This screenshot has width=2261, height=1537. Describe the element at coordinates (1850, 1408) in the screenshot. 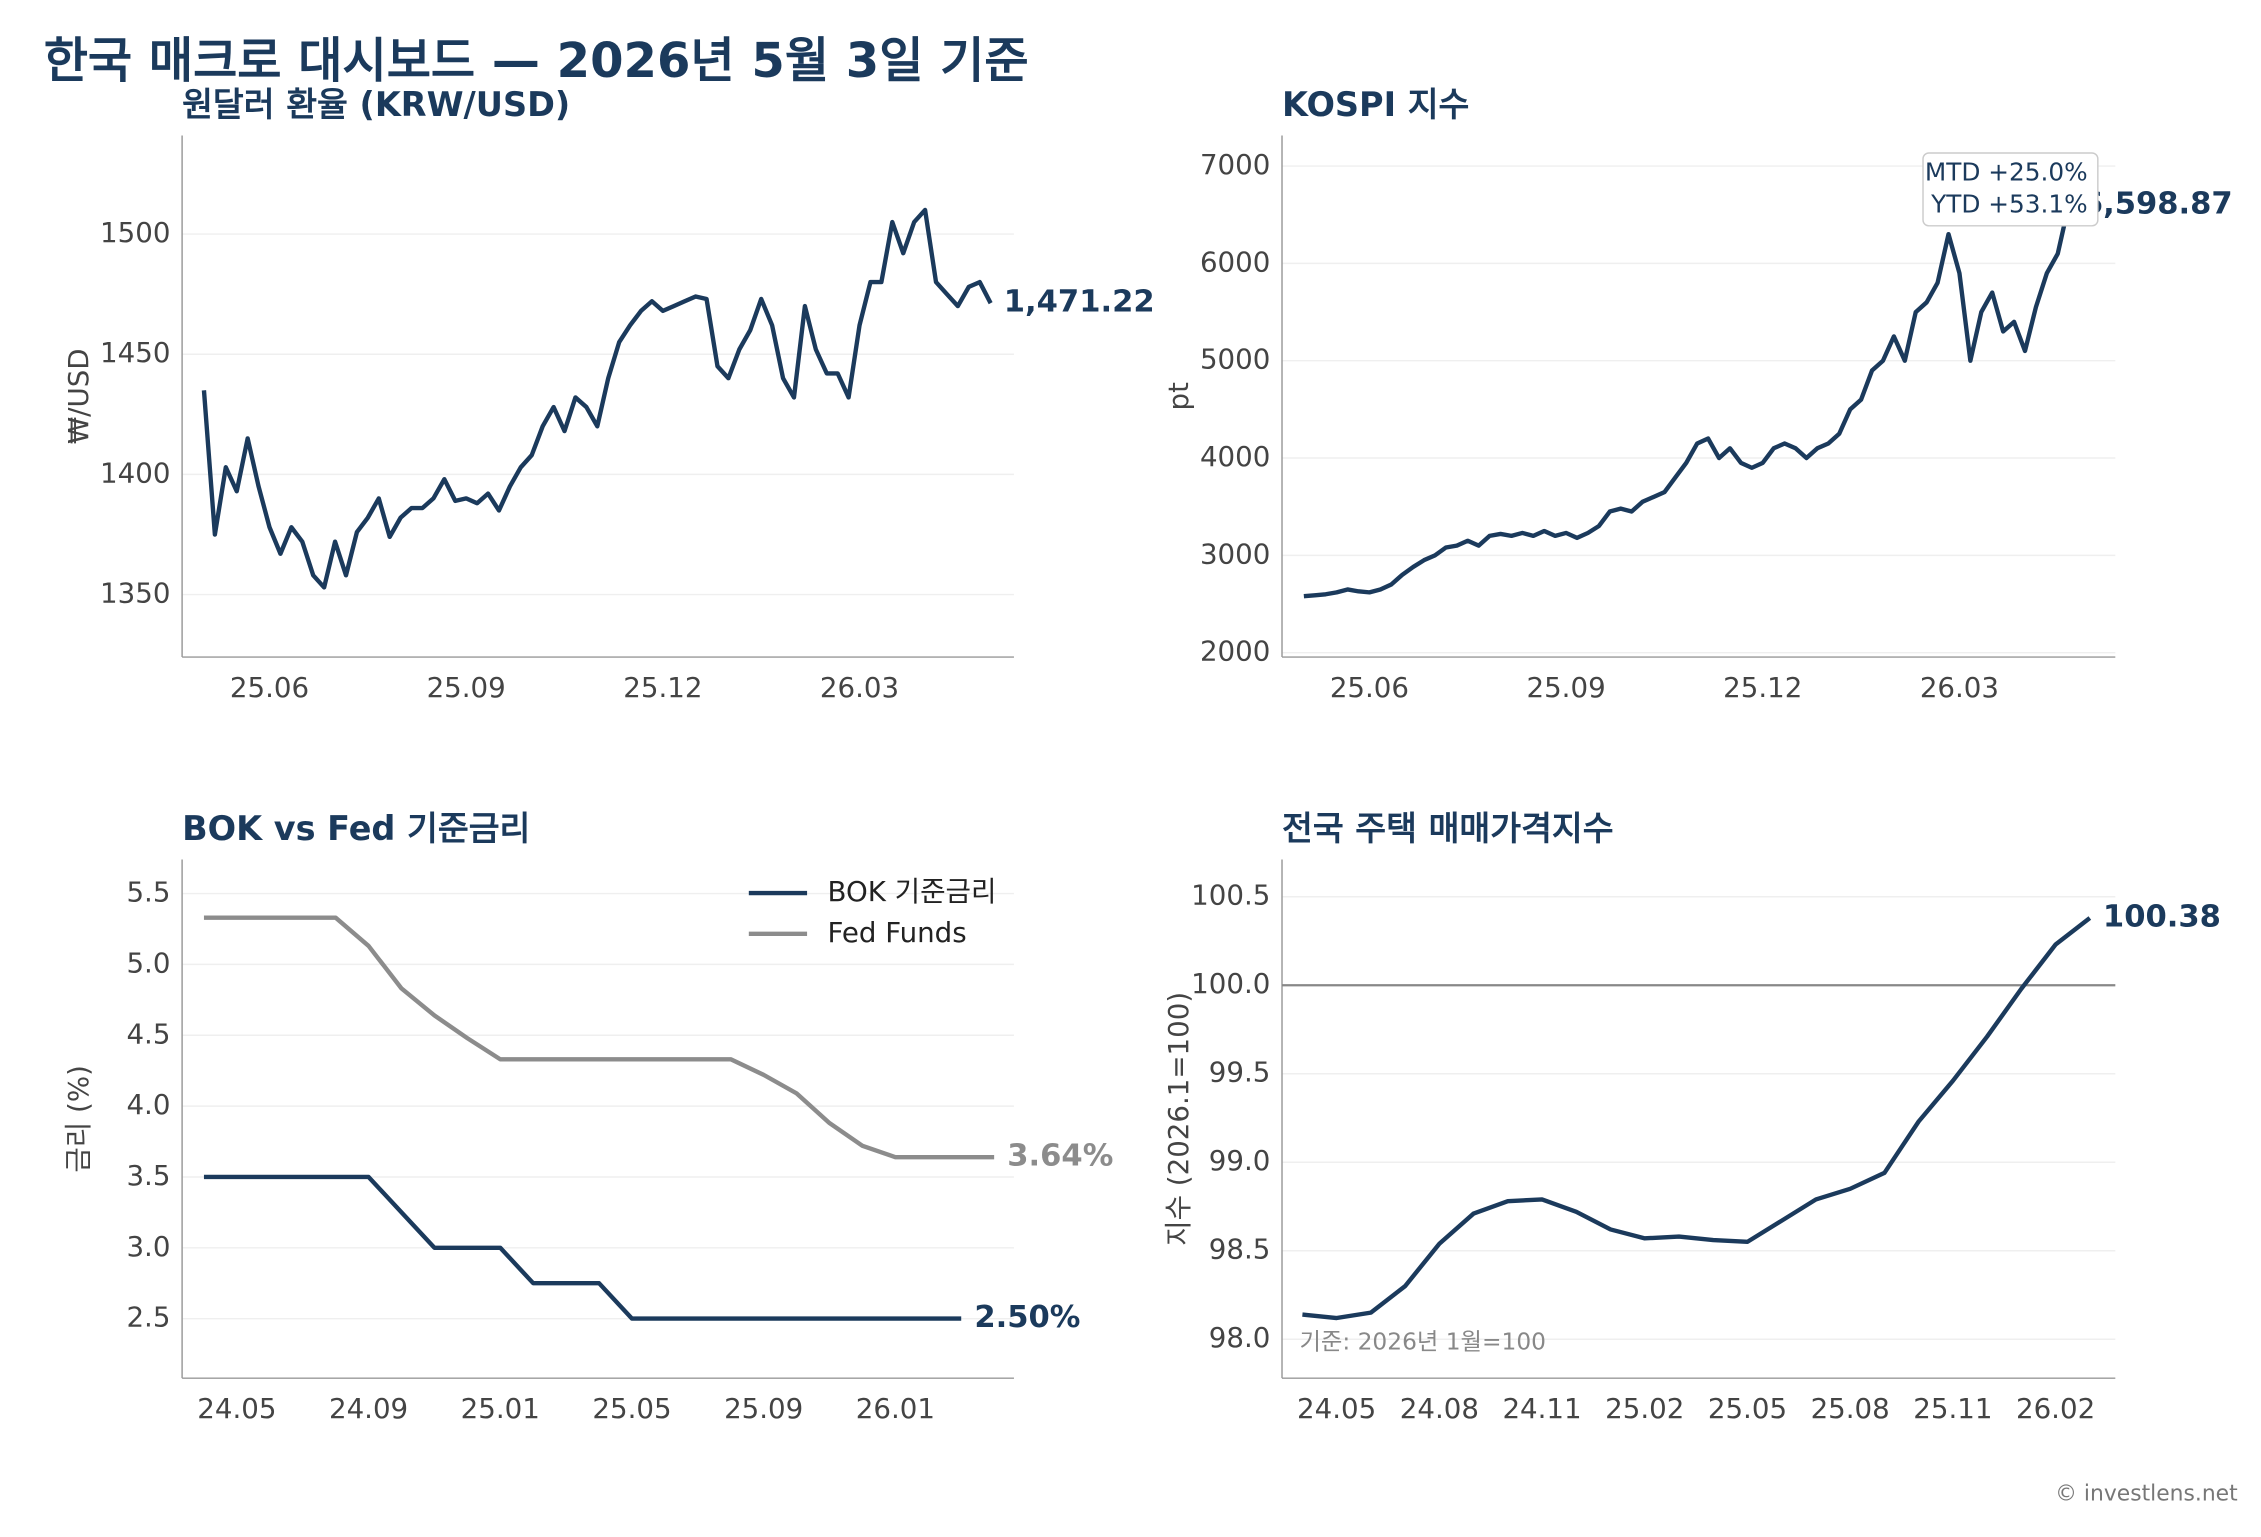

I see `x-tick-label: 25.08` at that location.